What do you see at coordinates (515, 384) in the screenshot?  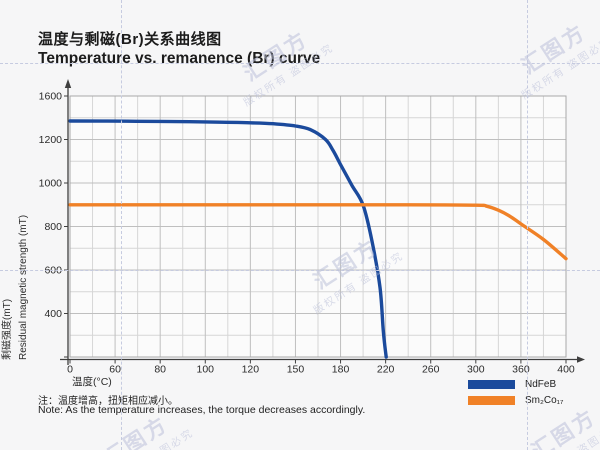 I see `legend-item-ndfeb: NdFeB` at bounding box center [515, 384].